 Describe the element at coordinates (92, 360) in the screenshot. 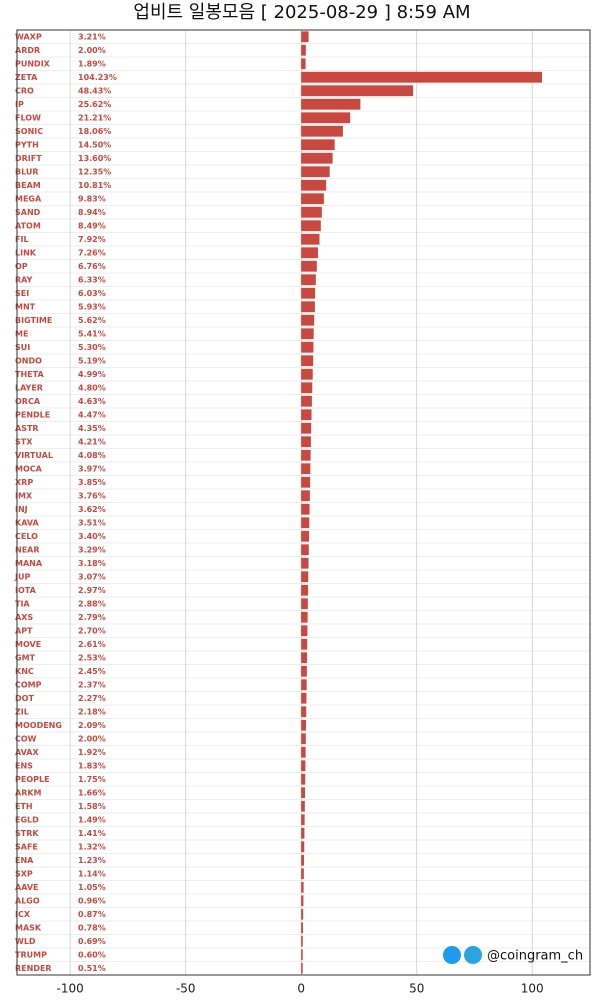

I see `value-label: 5.19%` at that location.